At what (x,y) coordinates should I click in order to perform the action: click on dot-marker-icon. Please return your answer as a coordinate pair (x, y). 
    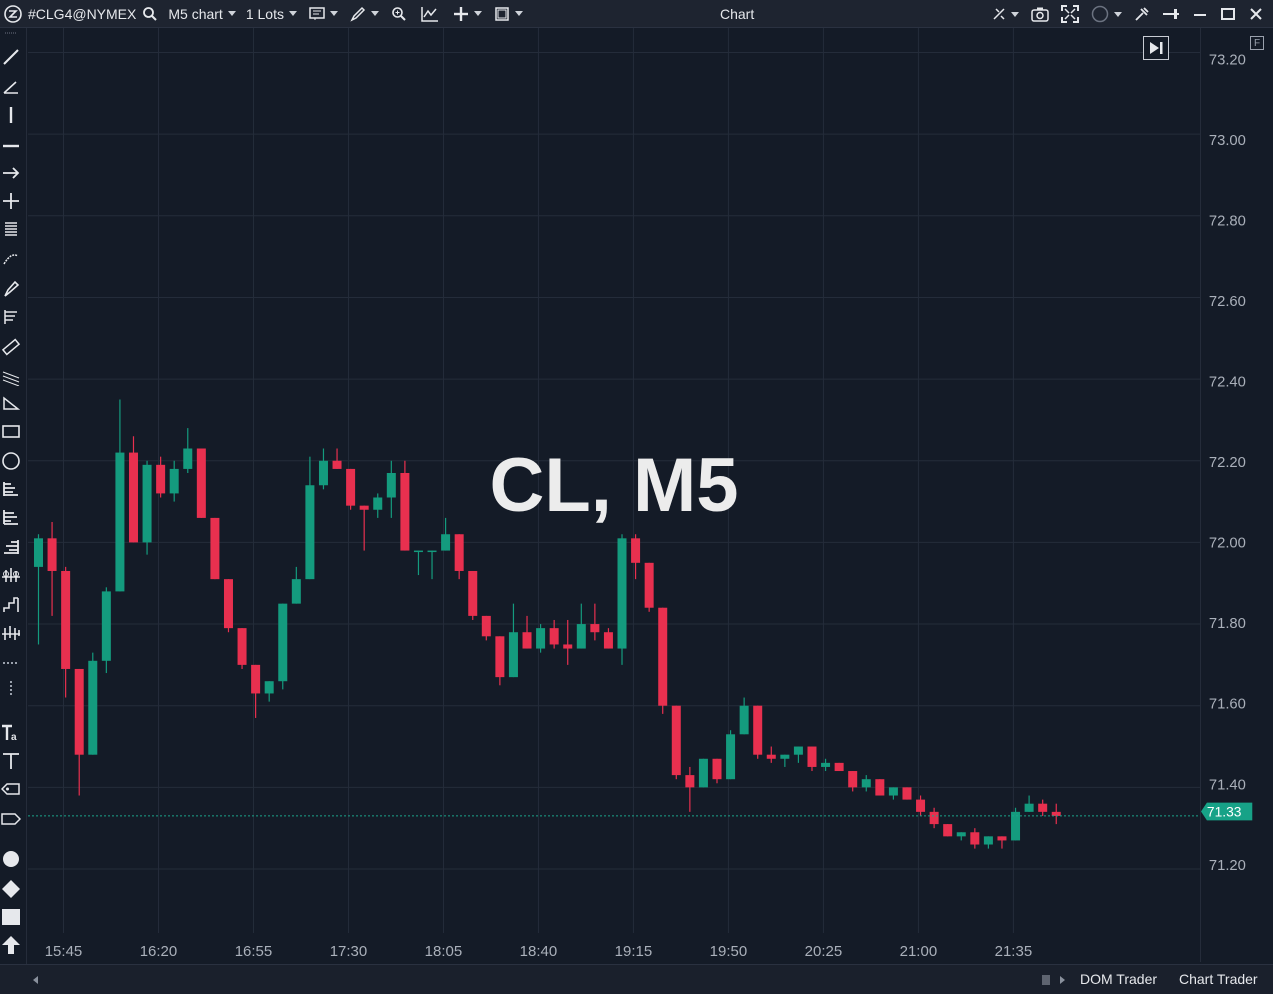
    Looking at the image, I should click on (11, 859).